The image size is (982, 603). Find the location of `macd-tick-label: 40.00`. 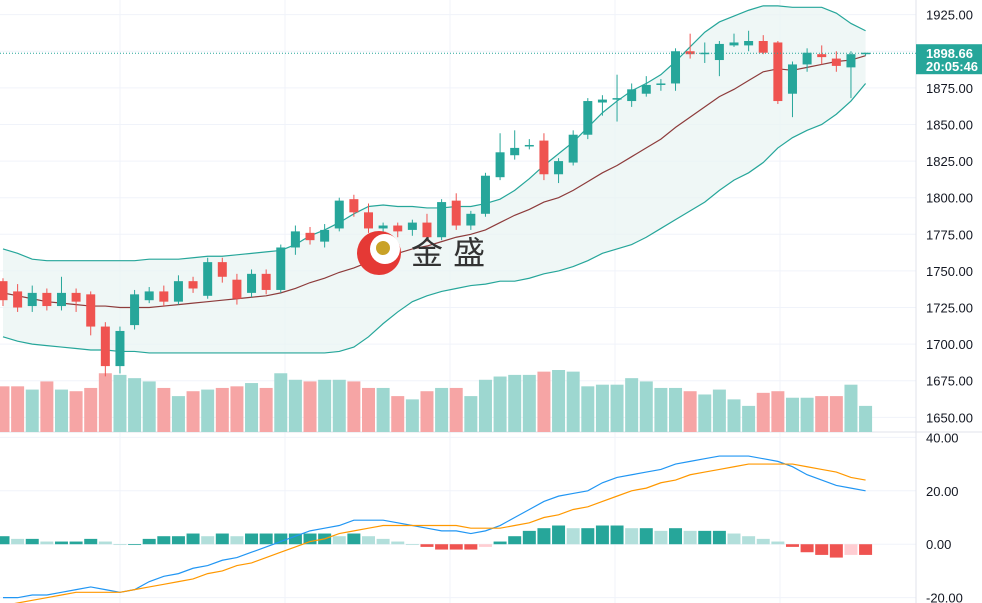

macd-tick-label: 40.00 is located at coordinates (942, 437).